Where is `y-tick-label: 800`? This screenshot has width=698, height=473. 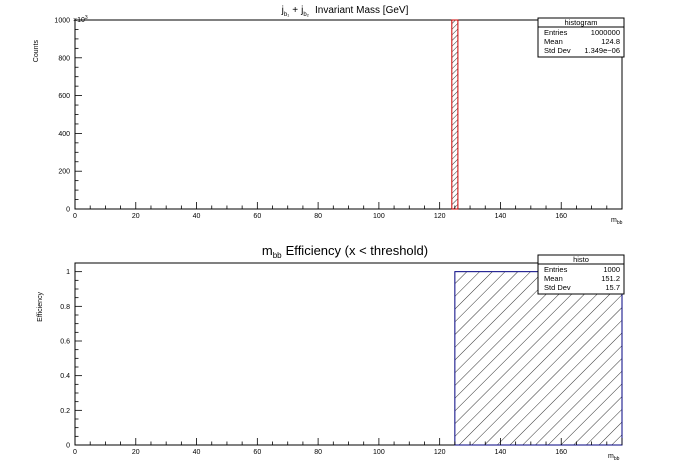
y-tick-label: 800 is located at coordinates (64, 58).